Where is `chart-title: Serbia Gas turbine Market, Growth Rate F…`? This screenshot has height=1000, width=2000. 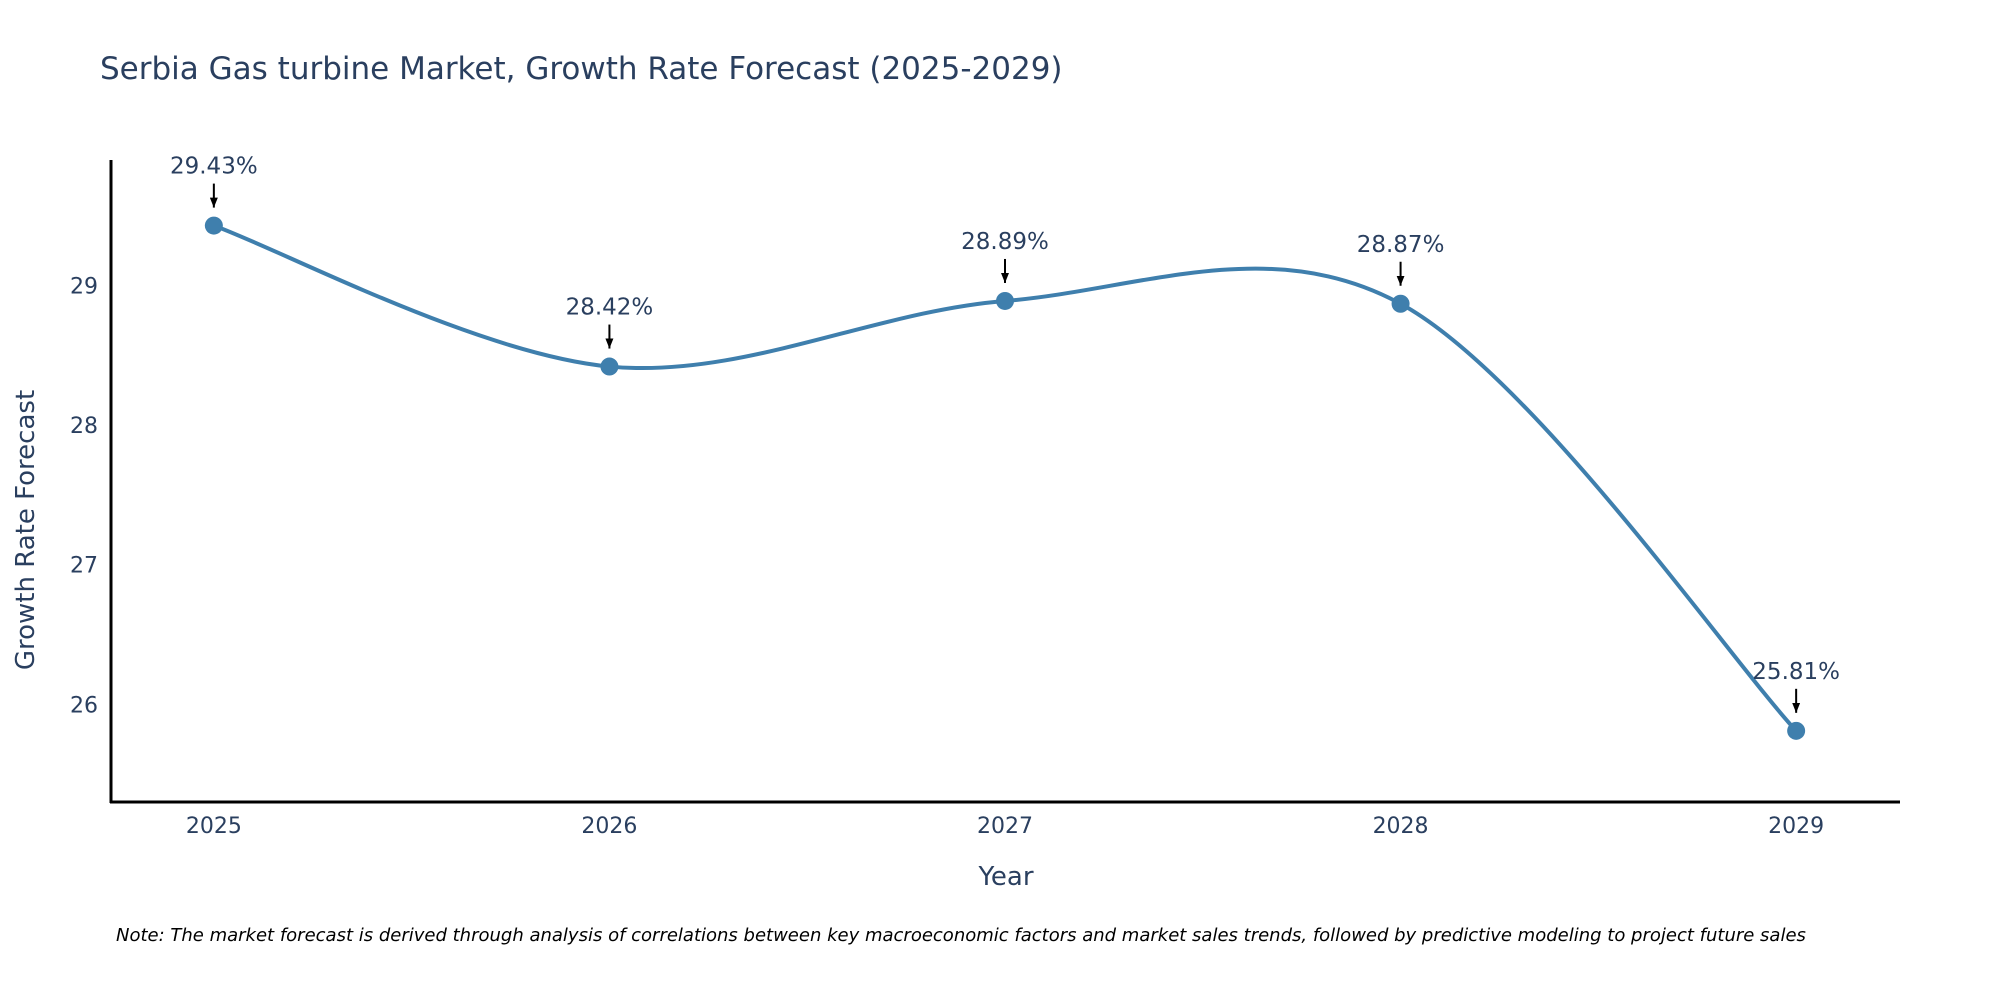
chart-title: Serbia Gas turbine Market, Growth Rate F… is located at coordinates (581, 69).